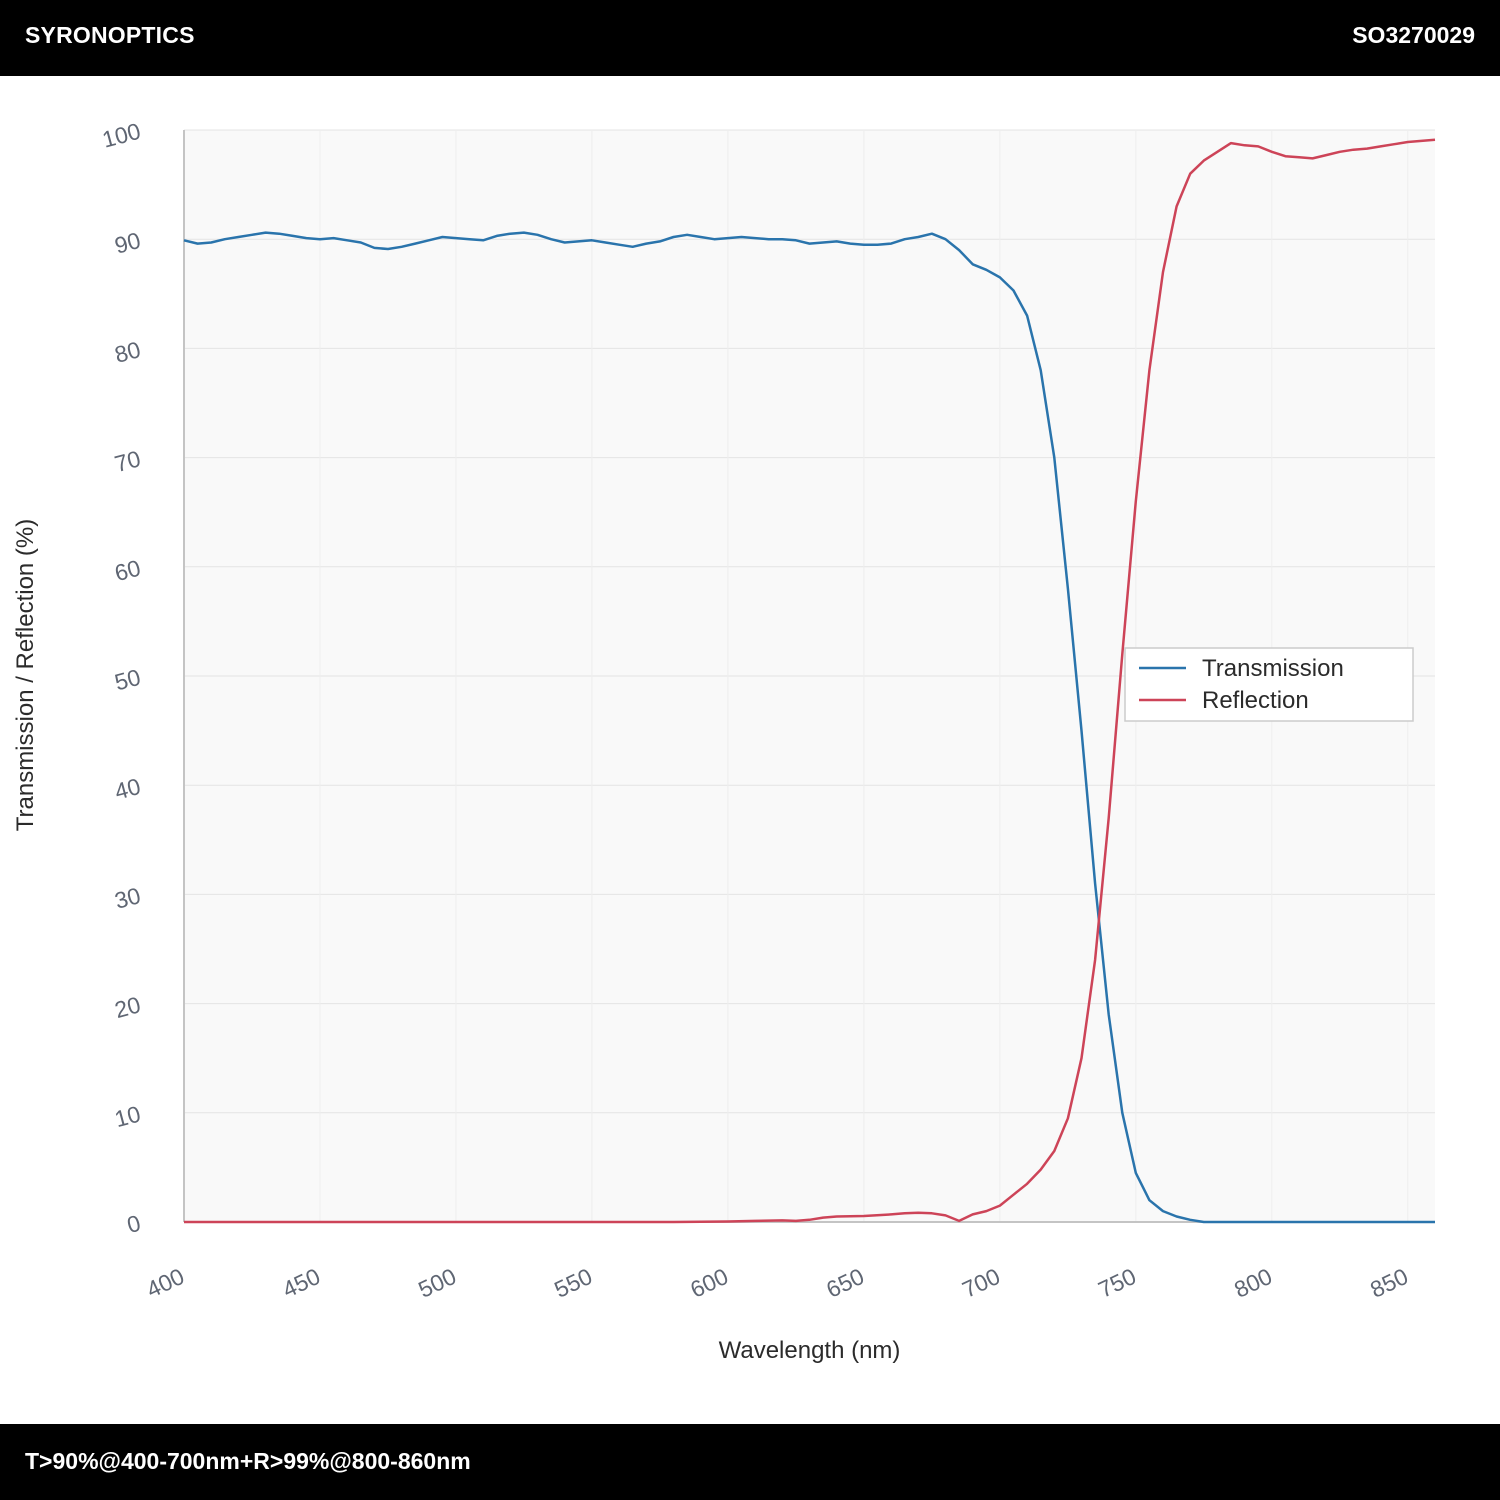 The width and height of the screenshot is (1500, 1500). I want to click on footer-bar: T>90%@400-700nm+R>99%@800-860nm, so click(750, 1462).